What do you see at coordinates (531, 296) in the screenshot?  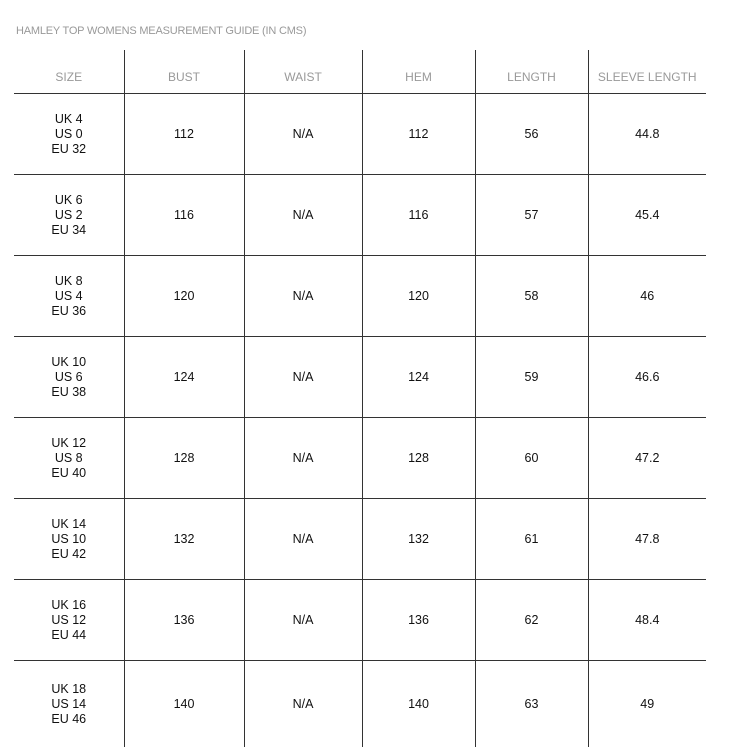 I see `length-cell: 58` at bounding box center [531, 296].